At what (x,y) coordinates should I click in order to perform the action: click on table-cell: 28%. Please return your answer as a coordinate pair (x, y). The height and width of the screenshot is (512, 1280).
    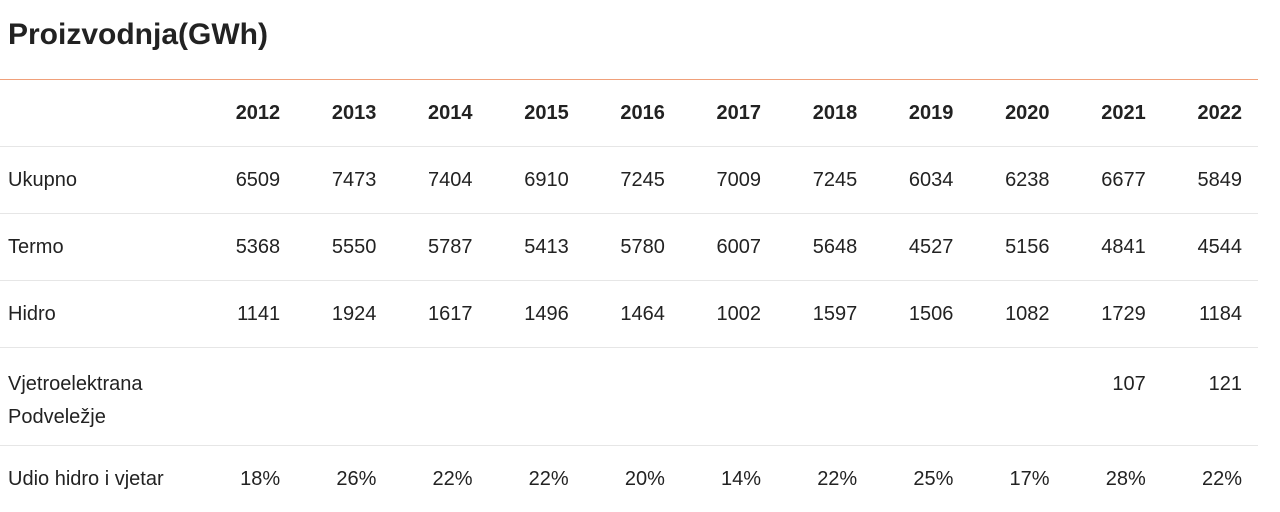
    Looking at the image, I should click on (1114, 479).